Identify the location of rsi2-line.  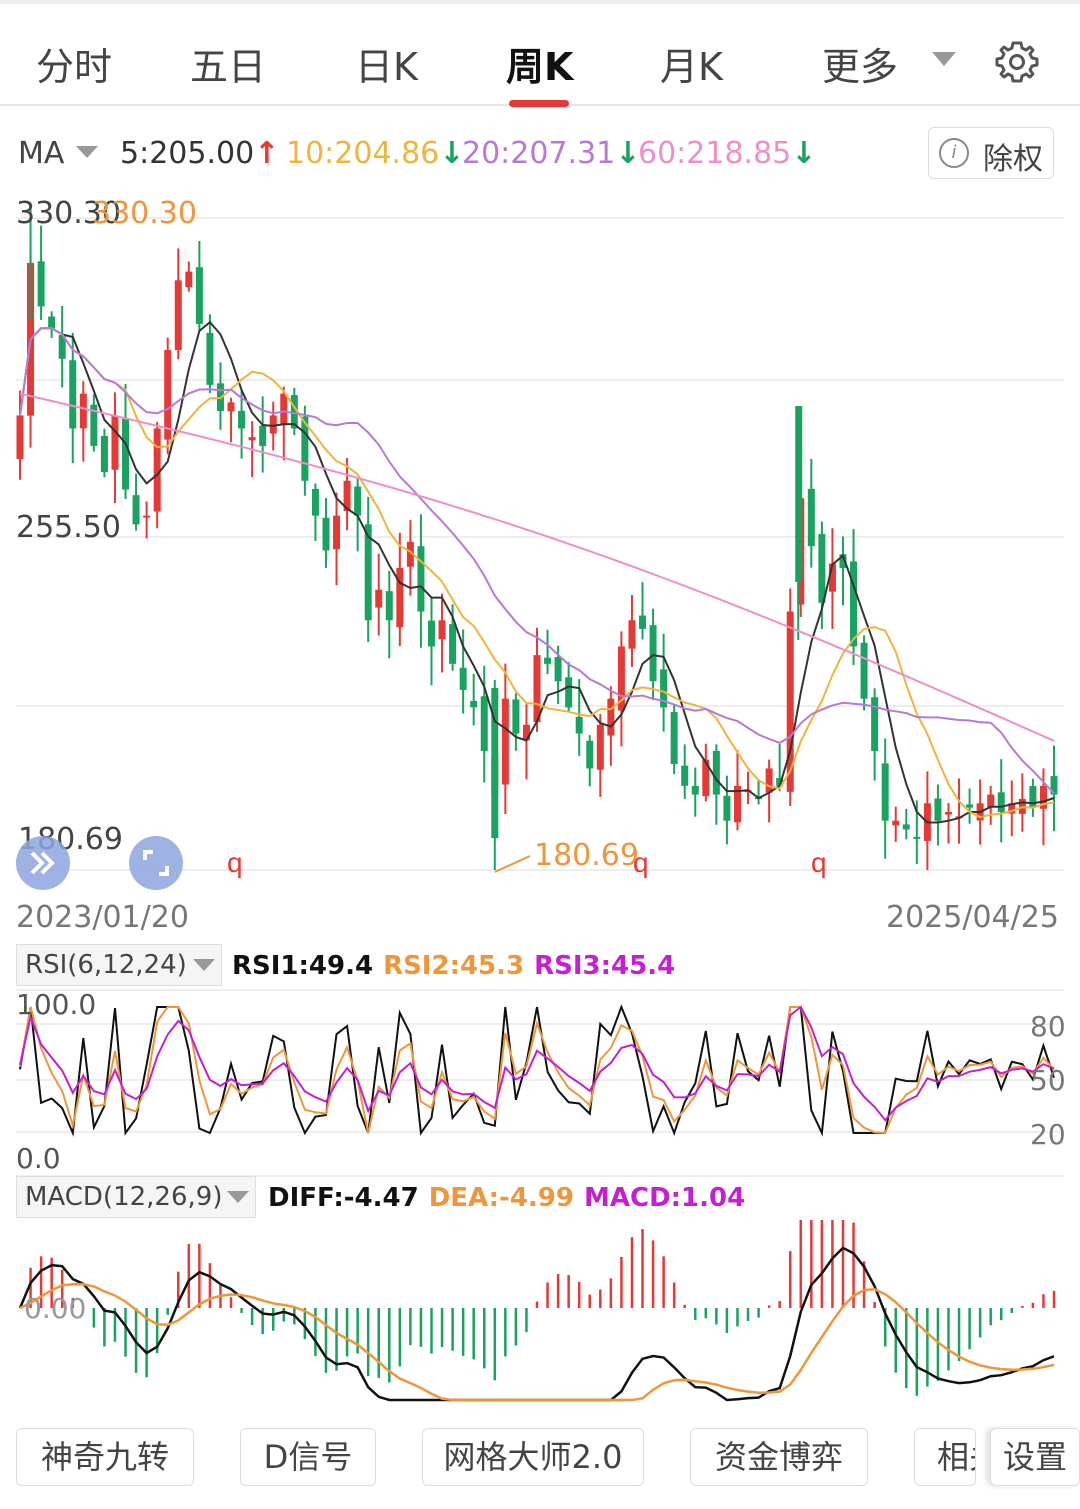
(537, 1070).